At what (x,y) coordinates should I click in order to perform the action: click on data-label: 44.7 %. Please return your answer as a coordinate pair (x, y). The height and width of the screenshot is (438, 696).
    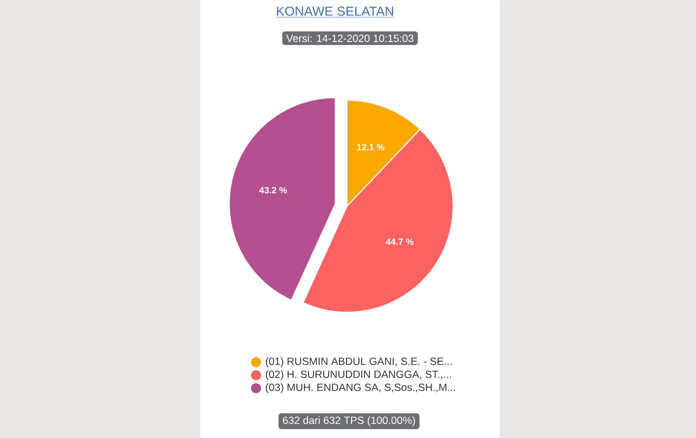
    Looking at the image, I should click on (400, 241).